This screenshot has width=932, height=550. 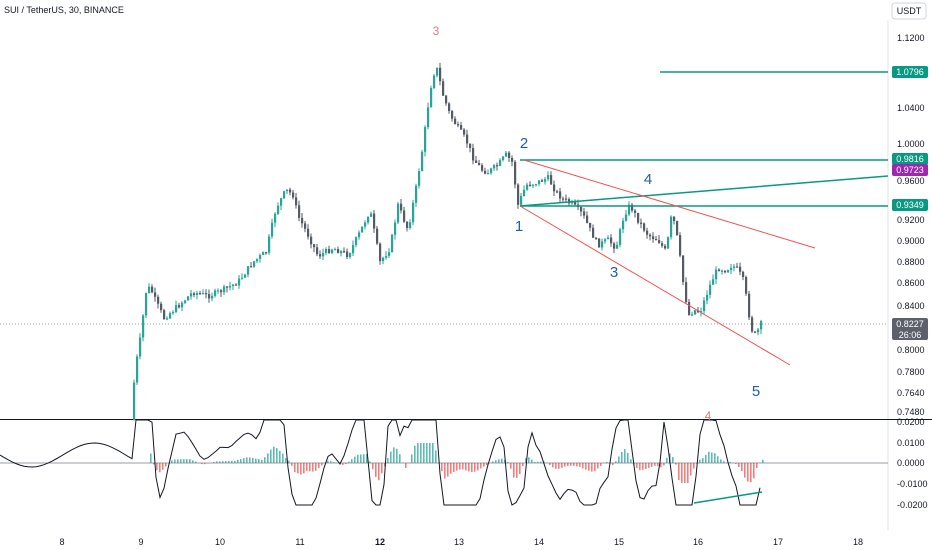 What do you see at coordinates (911, 241) in the screenshot?
I see `price-tick-label: 0.9000` at bounding box center [911, 241].